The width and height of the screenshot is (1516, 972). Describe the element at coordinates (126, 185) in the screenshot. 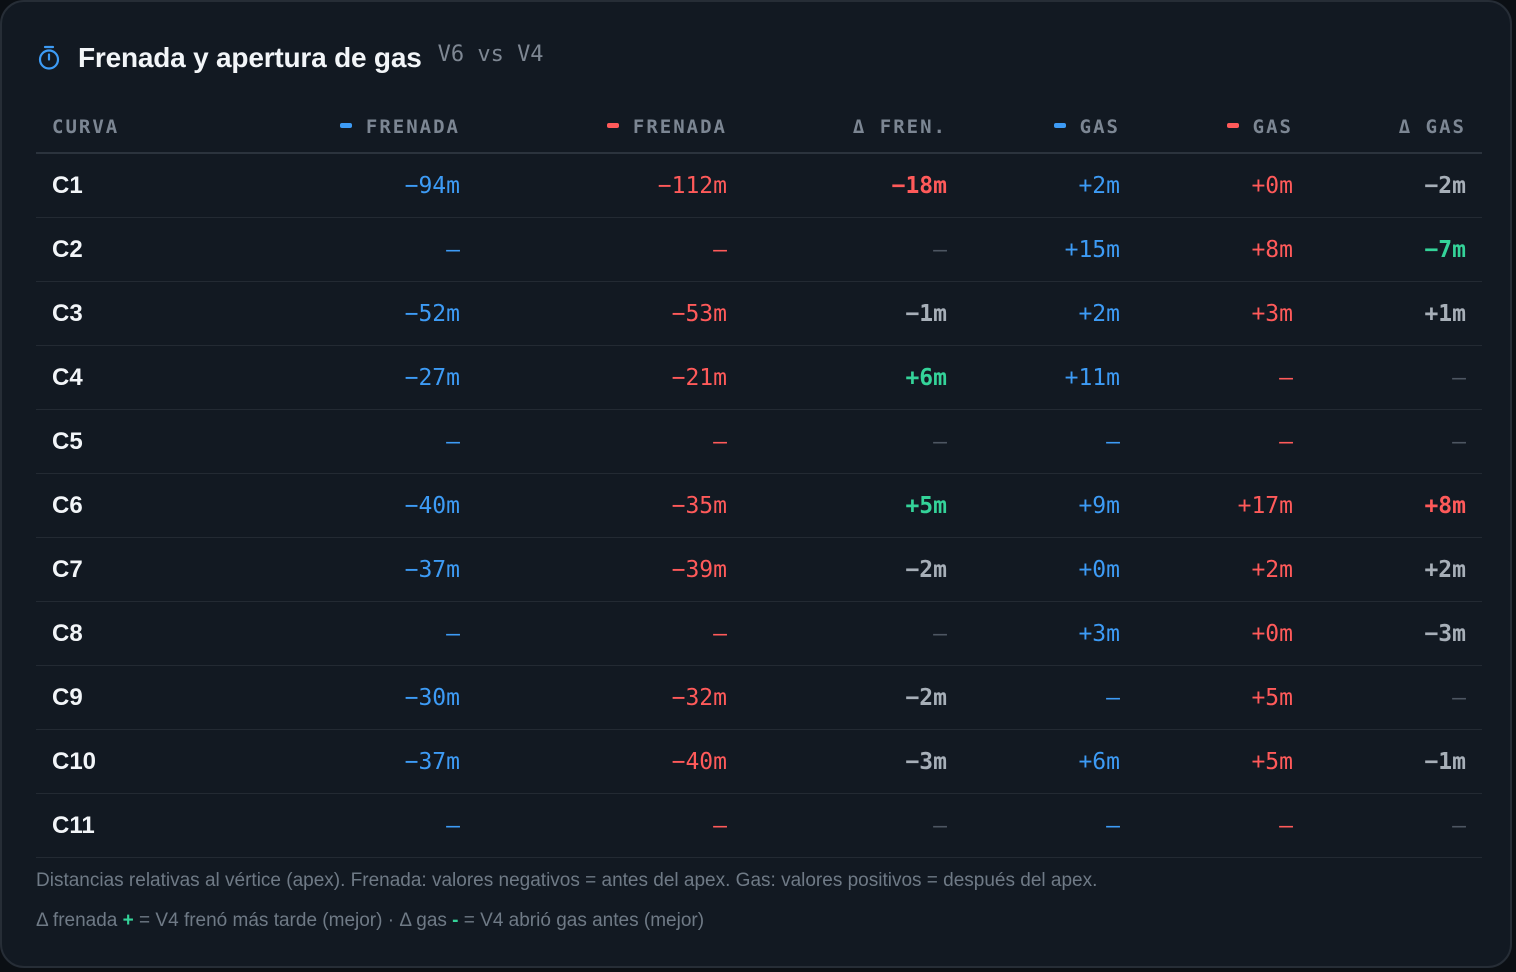

I see `curve-cell: C1` at that location.